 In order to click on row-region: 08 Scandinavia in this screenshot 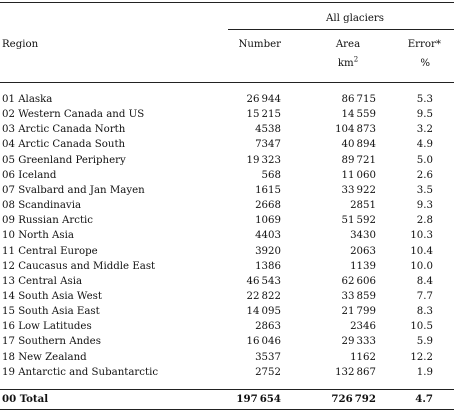, I will do `click(42, 206)`.